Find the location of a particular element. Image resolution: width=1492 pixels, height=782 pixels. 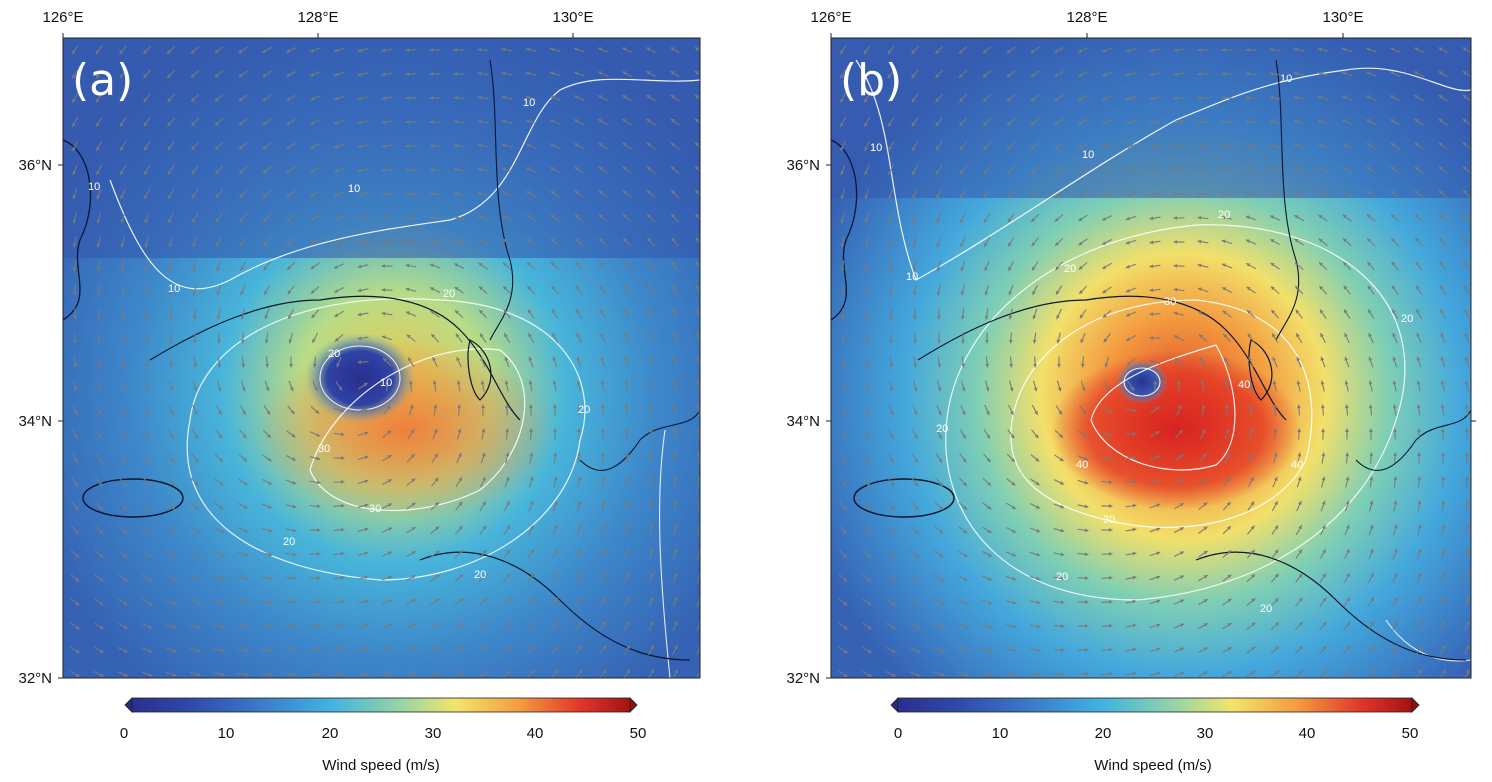

lon-tick-126: 126°E is located at coordinates (830, 17).